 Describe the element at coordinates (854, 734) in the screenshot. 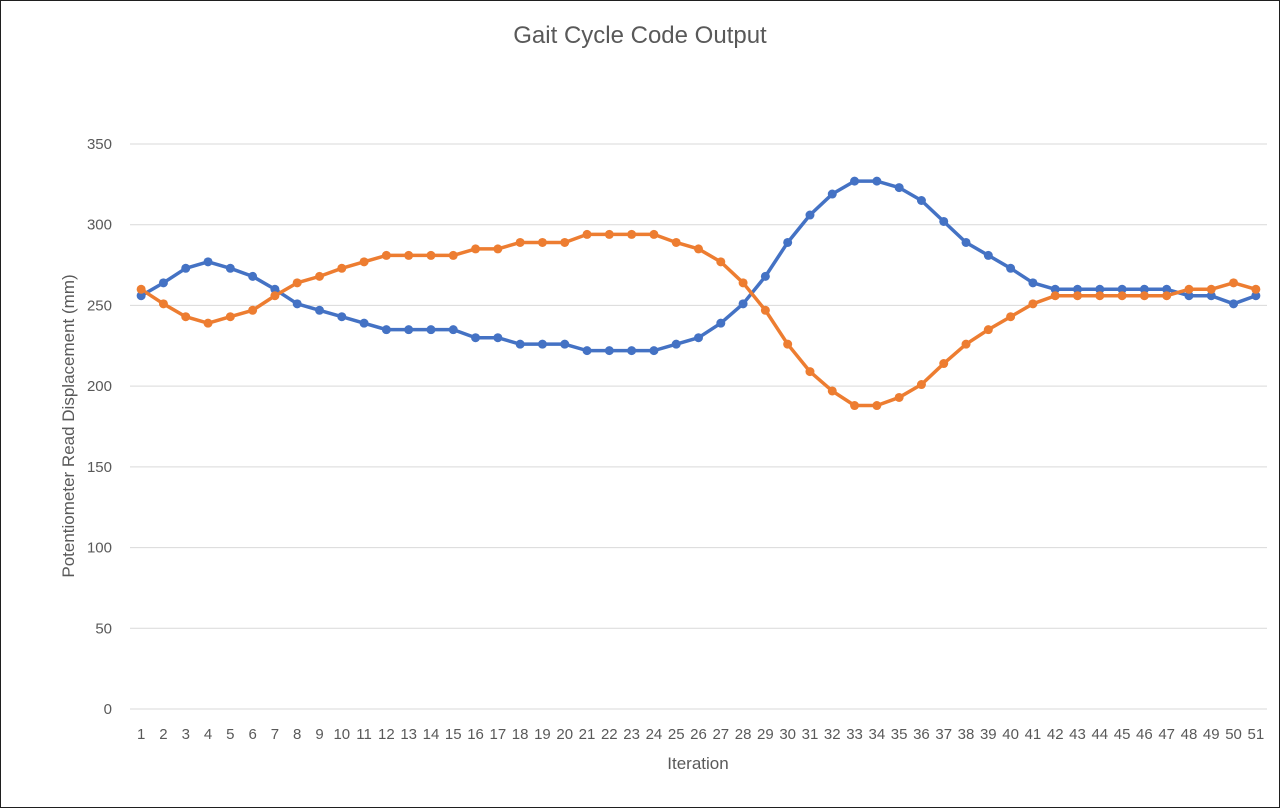

I see `x-tick-label: 33` at that location.